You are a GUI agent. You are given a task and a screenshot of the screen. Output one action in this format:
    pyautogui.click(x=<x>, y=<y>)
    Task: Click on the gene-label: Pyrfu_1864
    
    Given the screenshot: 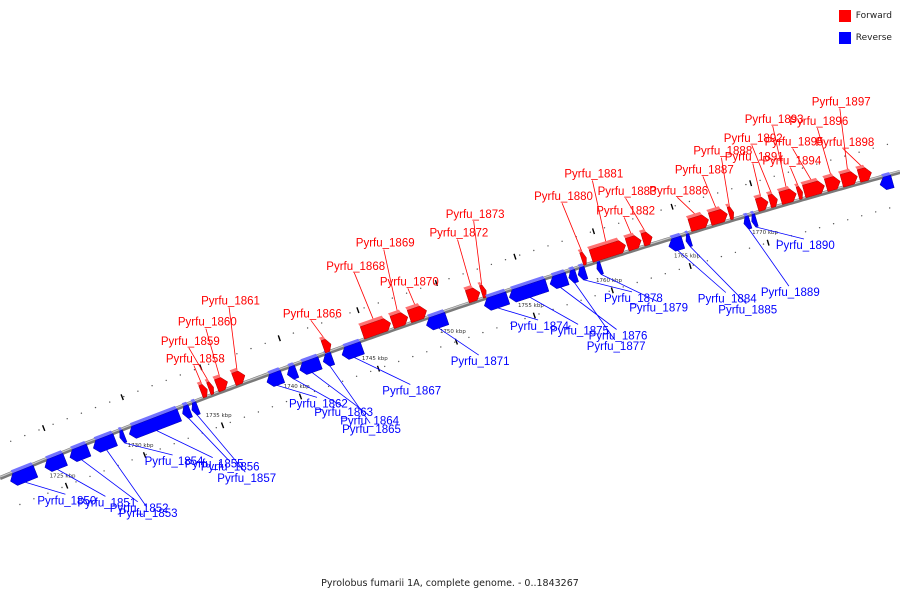 What is the action you would take?
    pyautogui.click(x=369, y=422)
    